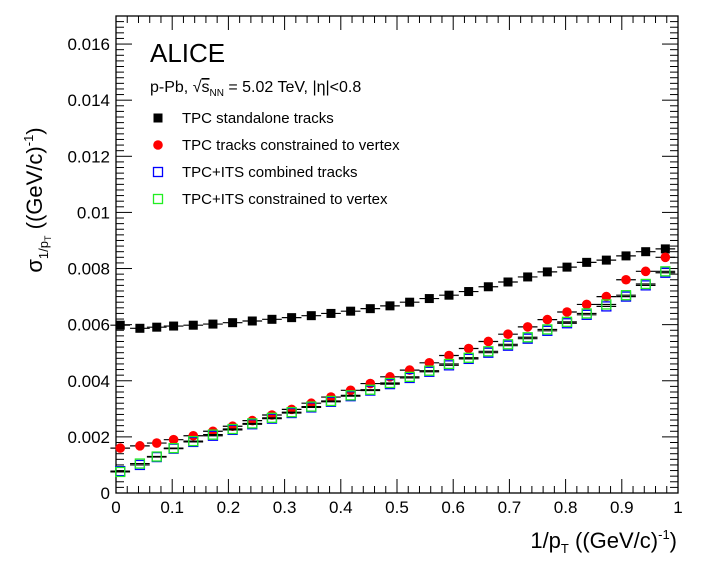  Describe the element at coordinates (172, 507) in the screenshot. I see `x-tick-label: 0.1` at that location.